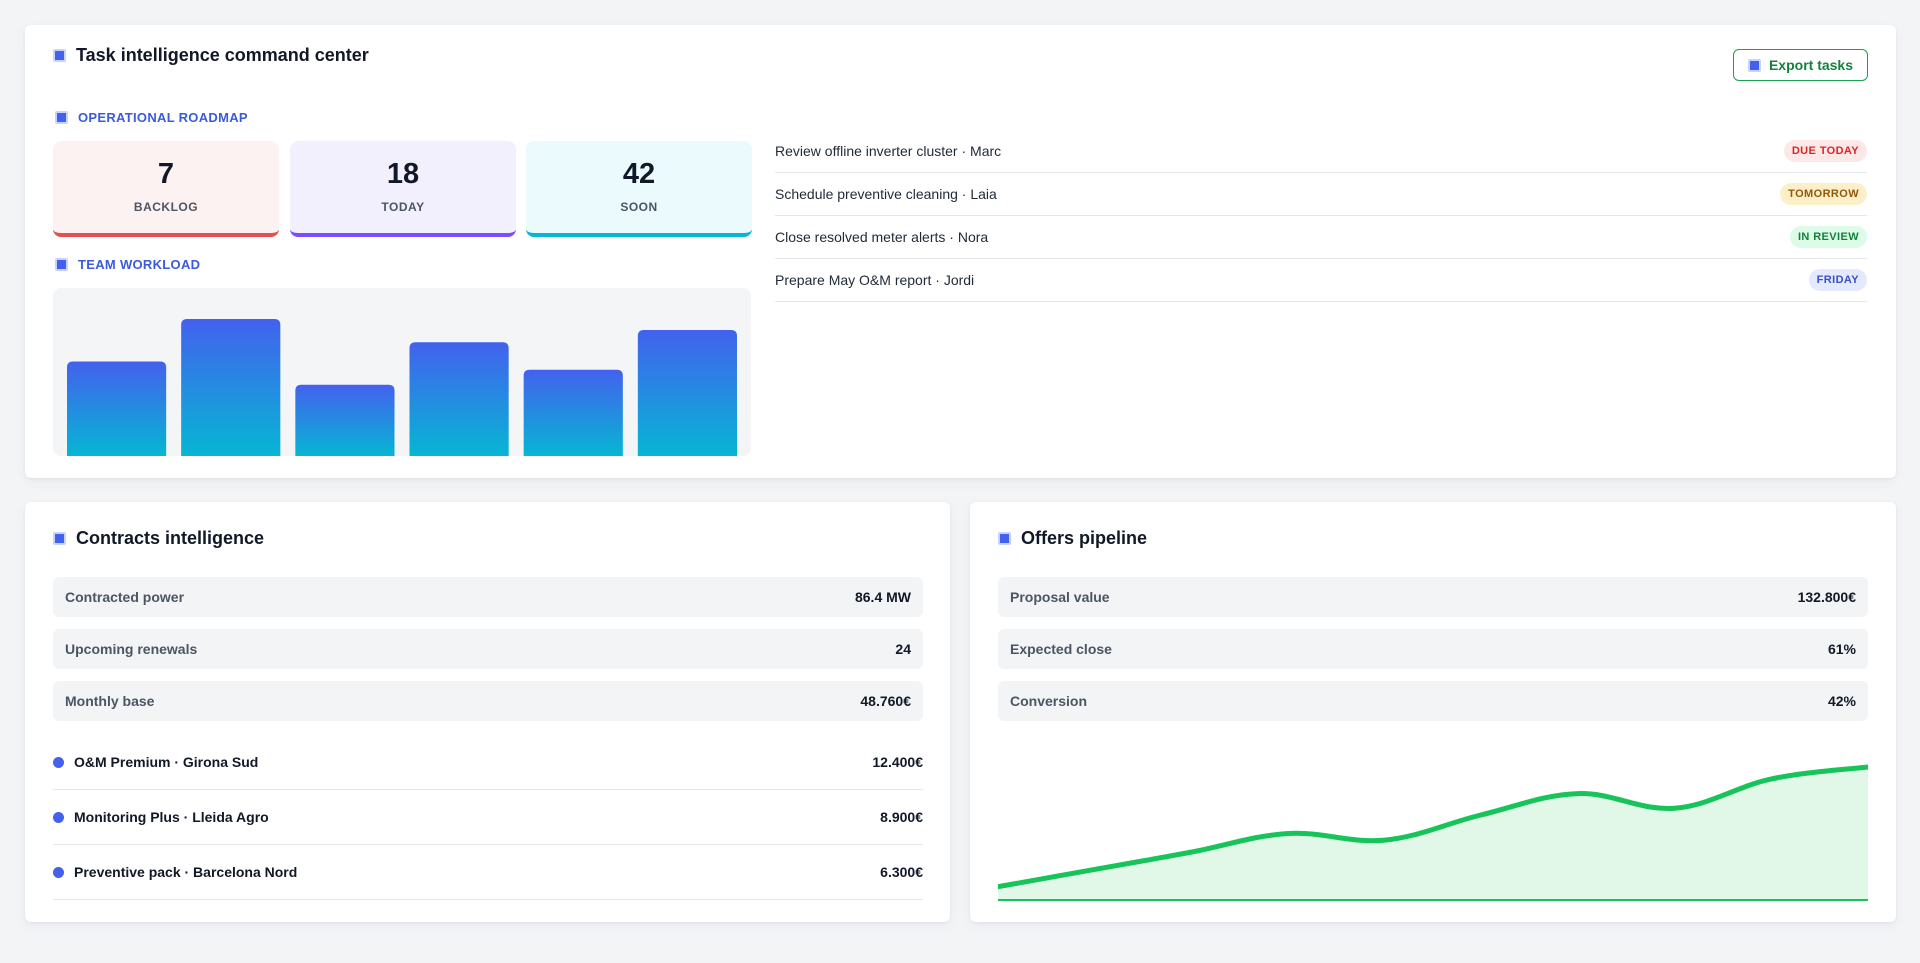  Describe the element at coordinates (1084, 538) in the screenshot. I see `offers-card-title: Offers pipeline` at that location.